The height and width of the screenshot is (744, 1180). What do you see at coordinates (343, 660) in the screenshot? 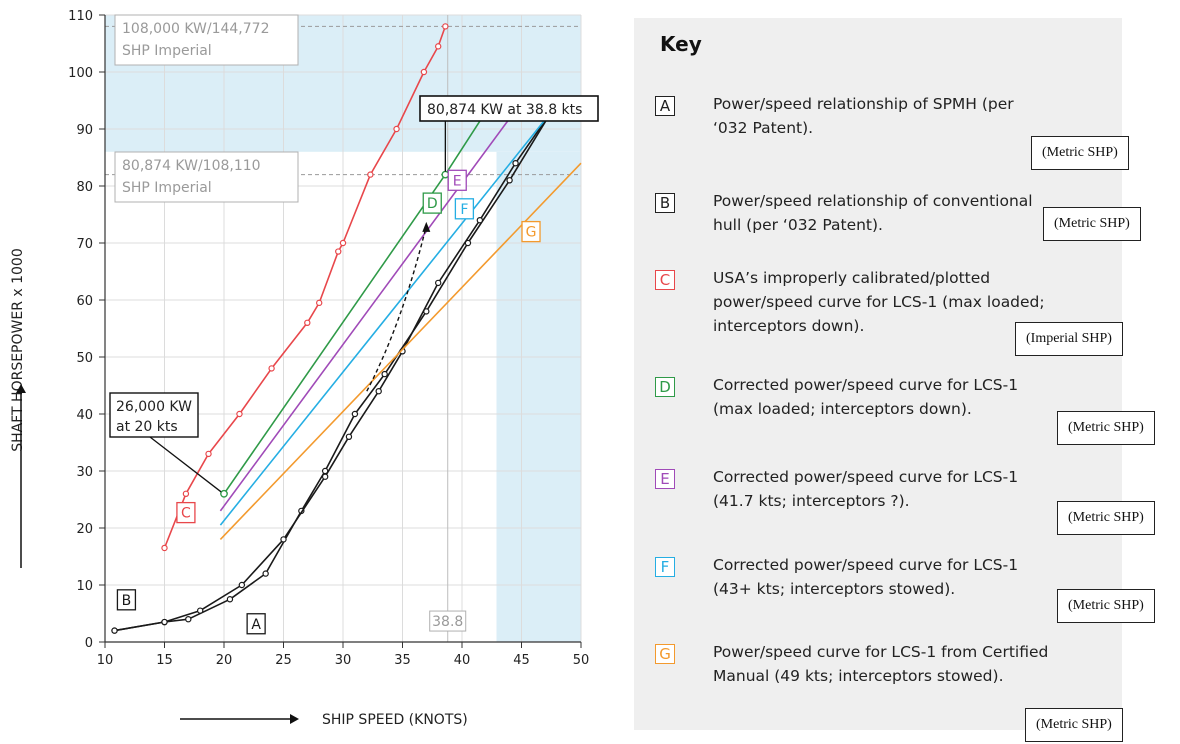
I see `x-tick-label: 30` at bounding box center [343, 660].